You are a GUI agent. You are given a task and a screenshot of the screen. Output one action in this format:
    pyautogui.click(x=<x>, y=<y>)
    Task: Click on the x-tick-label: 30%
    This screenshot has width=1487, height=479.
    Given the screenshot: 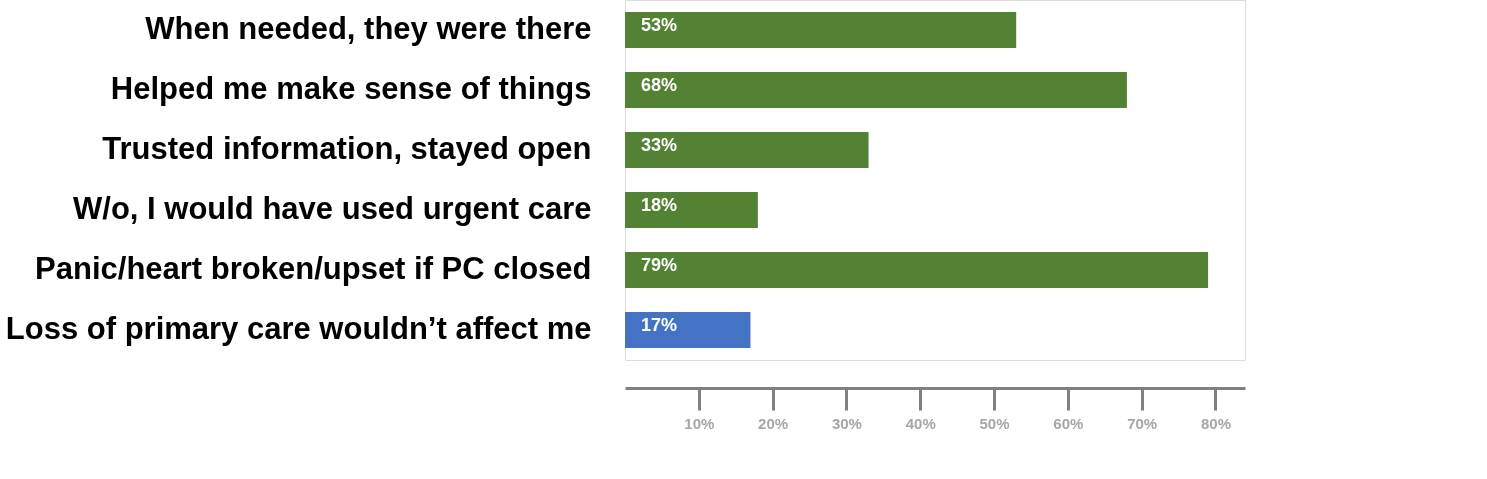 What is the action you would take?
    pyautogui.click(x=846, y=423)
    